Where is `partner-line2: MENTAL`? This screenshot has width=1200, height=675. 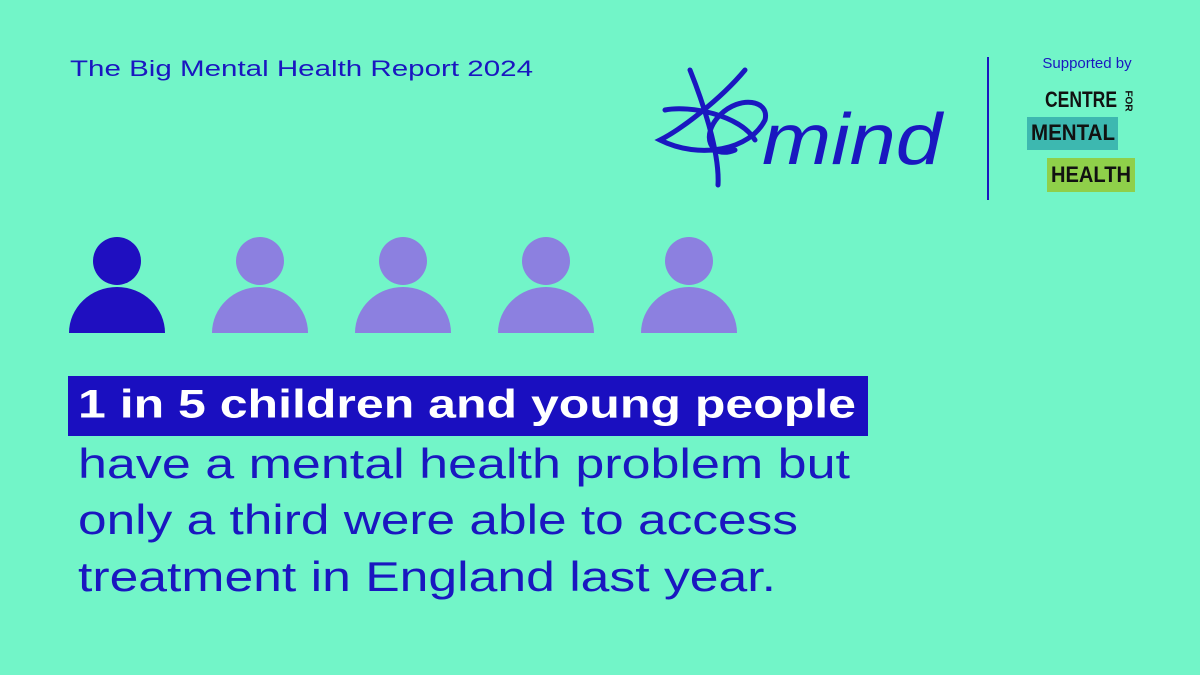 partner-line2: MENTAL is located at coordinates (1073, 132).